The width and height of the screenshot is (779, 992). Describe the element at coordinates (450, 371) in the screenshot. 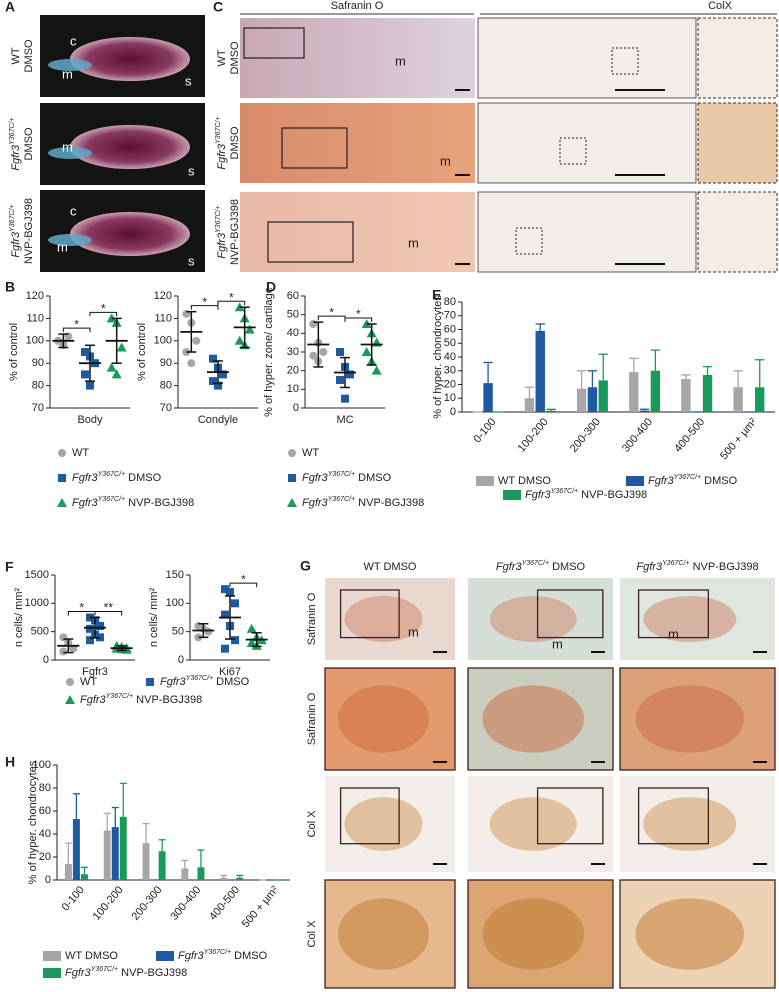

I see `y-tick-label: 30` at that location.